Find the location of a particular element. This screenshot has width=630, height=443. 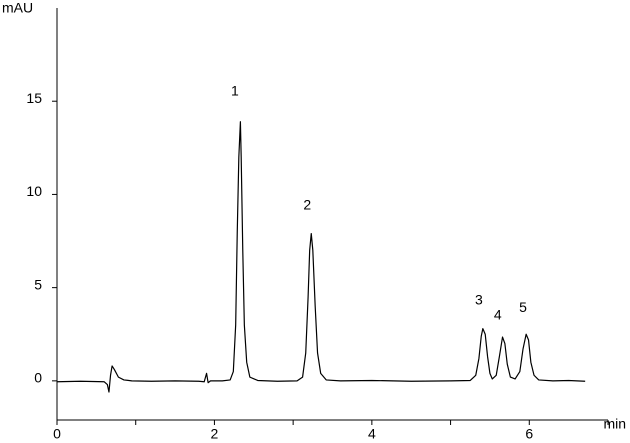

peak-label: 5 is located at coordinates (523, 307).